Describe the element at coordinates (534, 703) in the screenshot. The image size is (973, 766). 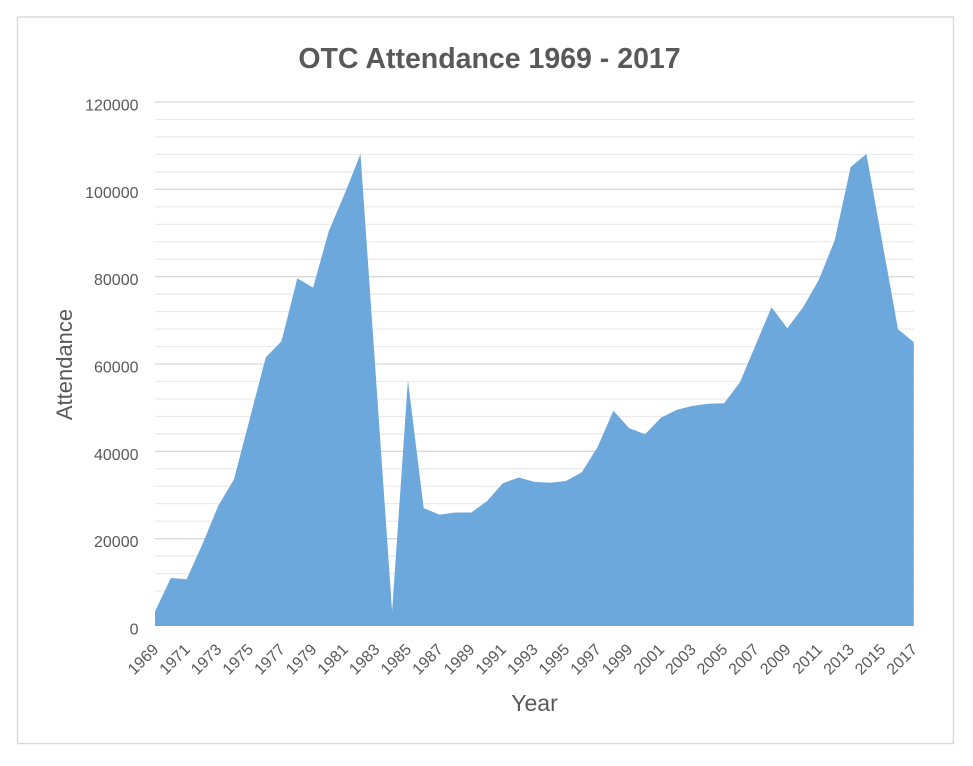
I see `svg-text: Year` at that location.